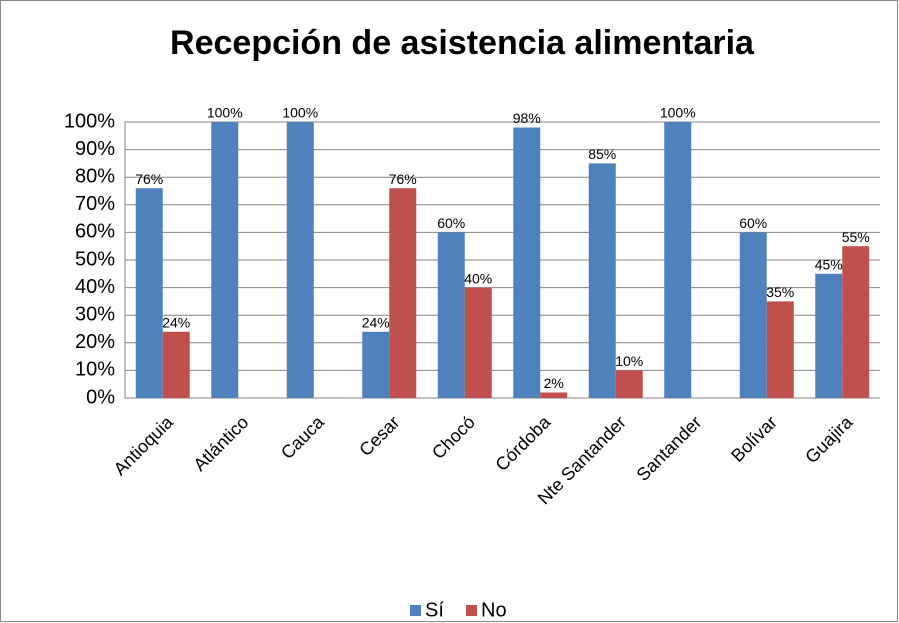  Describe the element at coordinates (829, 265) in the screenshot. I see `data-label: 45%` at that location.